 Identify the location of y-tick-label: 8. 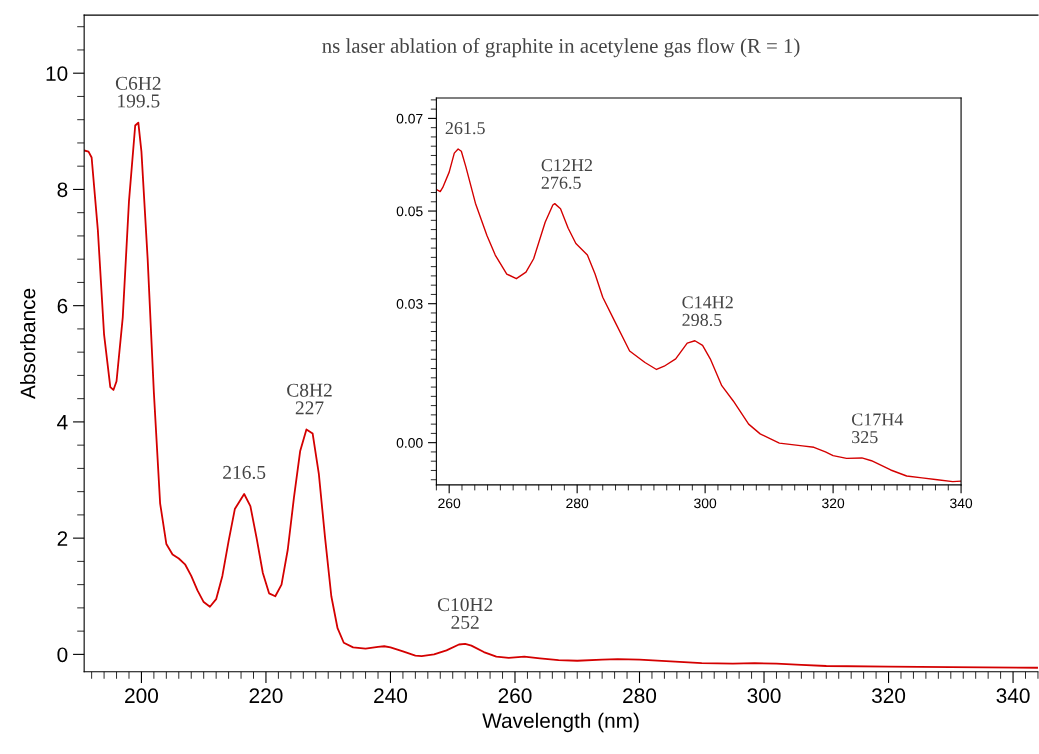
(62, 190).